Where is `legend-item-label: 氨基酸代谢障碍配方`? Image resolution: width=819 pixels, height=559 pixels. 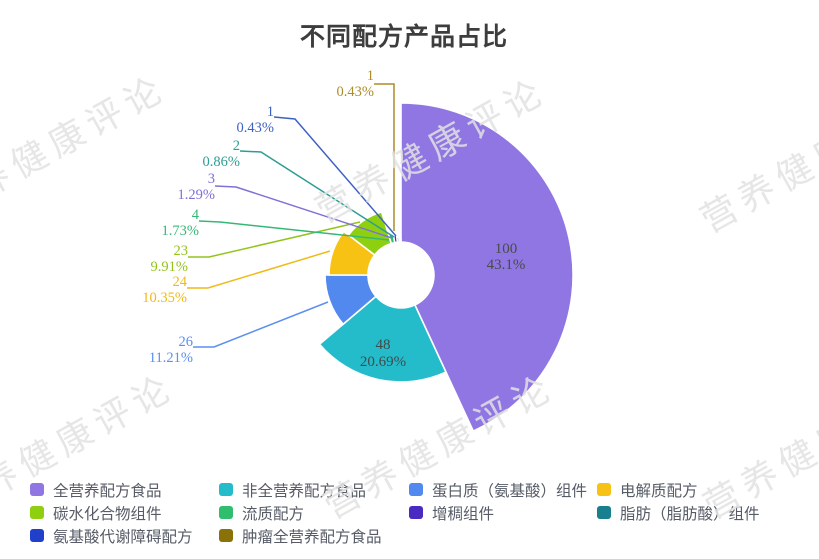 legend-item-label: 氨基酸代谢障碍配方 is located at coordinates (123, 537).